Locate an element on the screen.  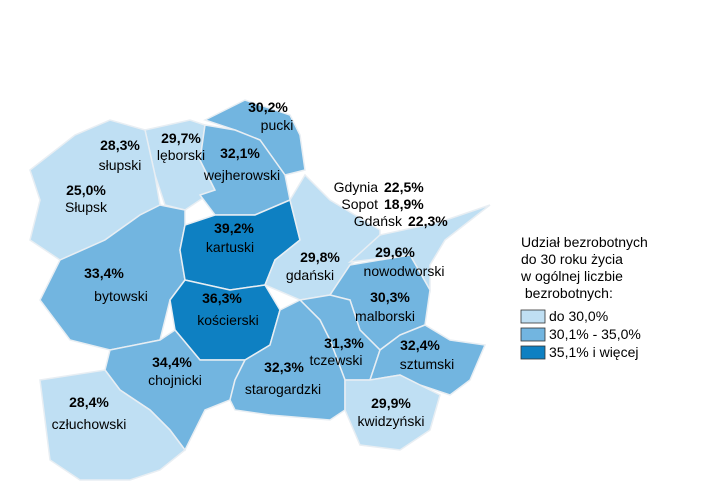
city-value: 22,3% is located at coordinates (428, 221).